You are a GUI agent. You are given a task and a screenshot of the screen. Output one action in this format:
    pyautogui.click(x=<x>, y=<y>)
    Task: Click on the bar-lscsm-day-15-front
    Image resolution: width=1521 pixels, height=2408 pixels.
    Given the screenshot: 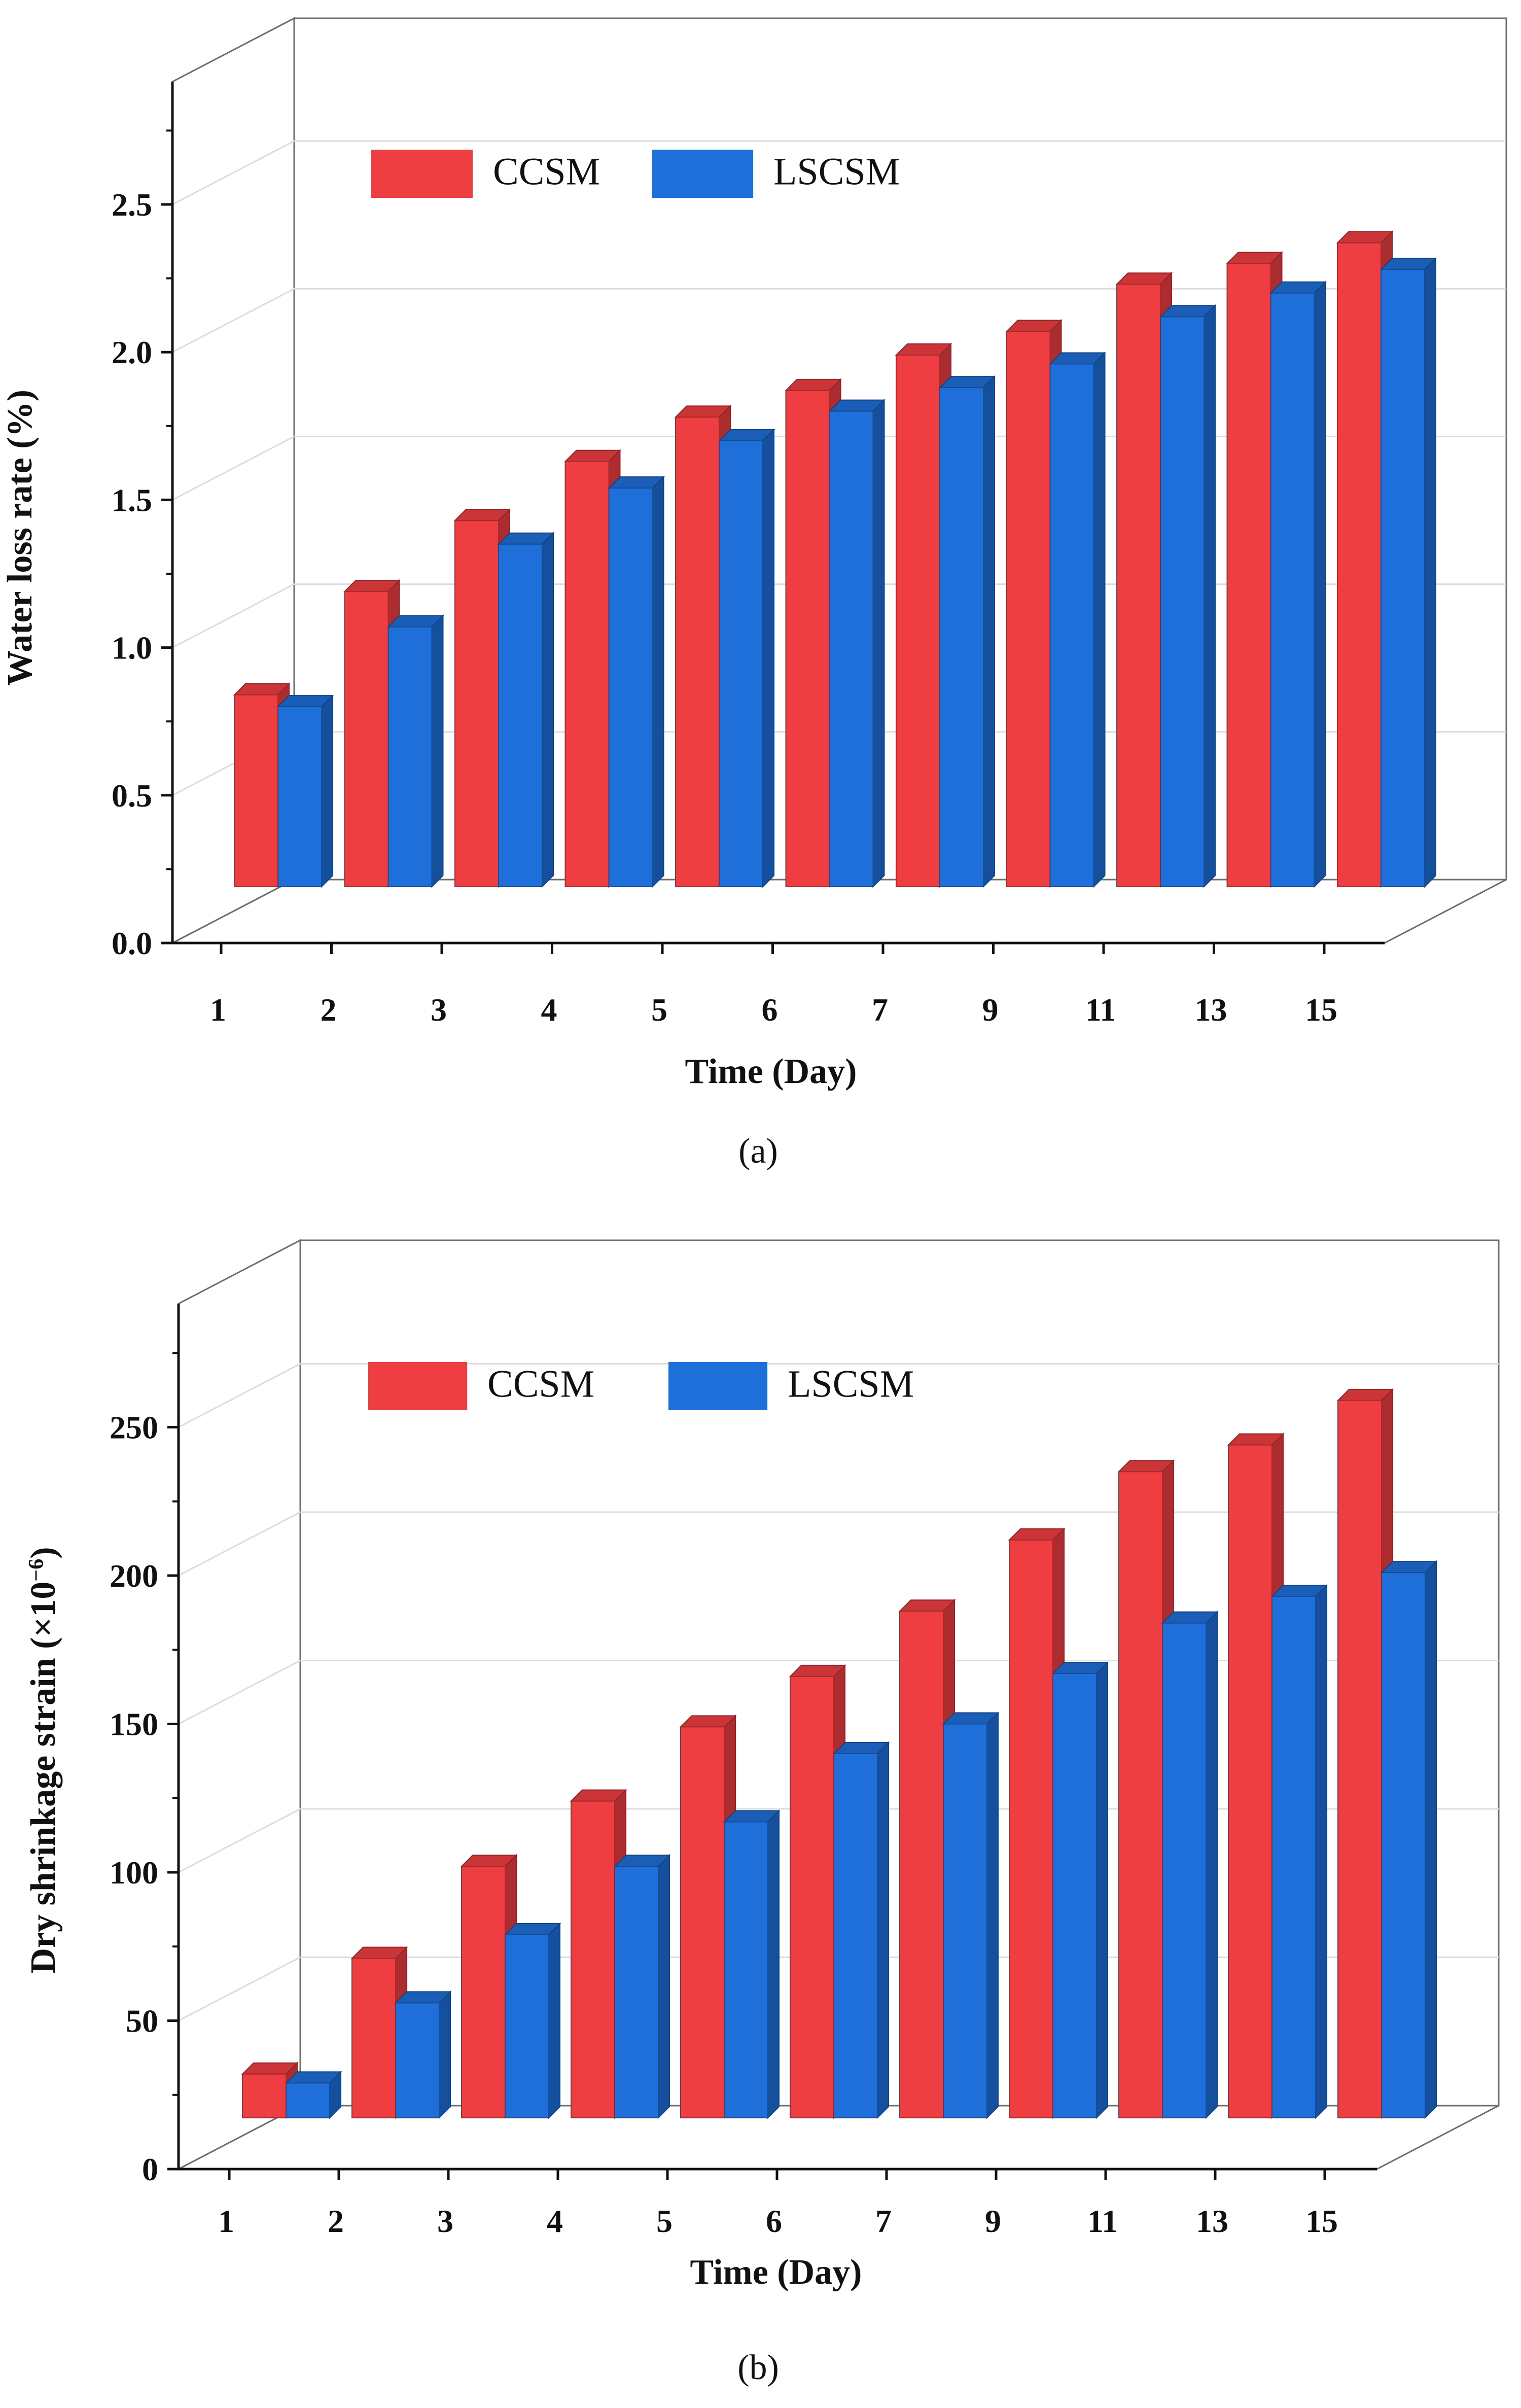 What is the action you would take?
    pyautogui.click(x=1403, y=578)
    